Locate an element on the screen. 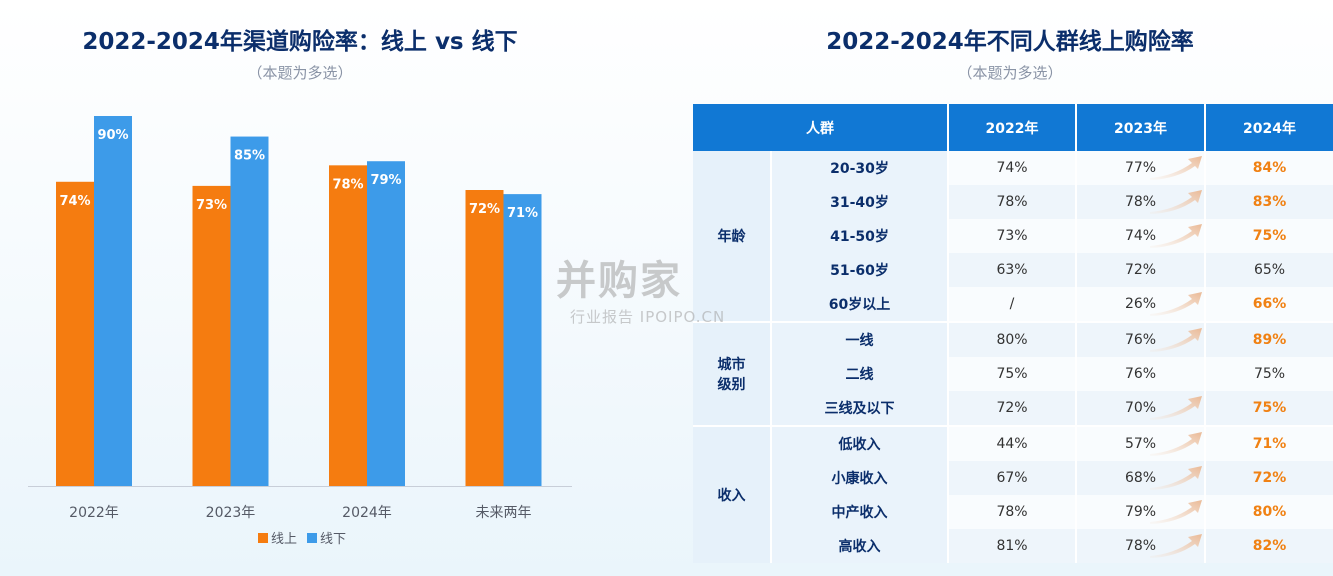  value-2022: 81% is located at coordinates (1011, 546).